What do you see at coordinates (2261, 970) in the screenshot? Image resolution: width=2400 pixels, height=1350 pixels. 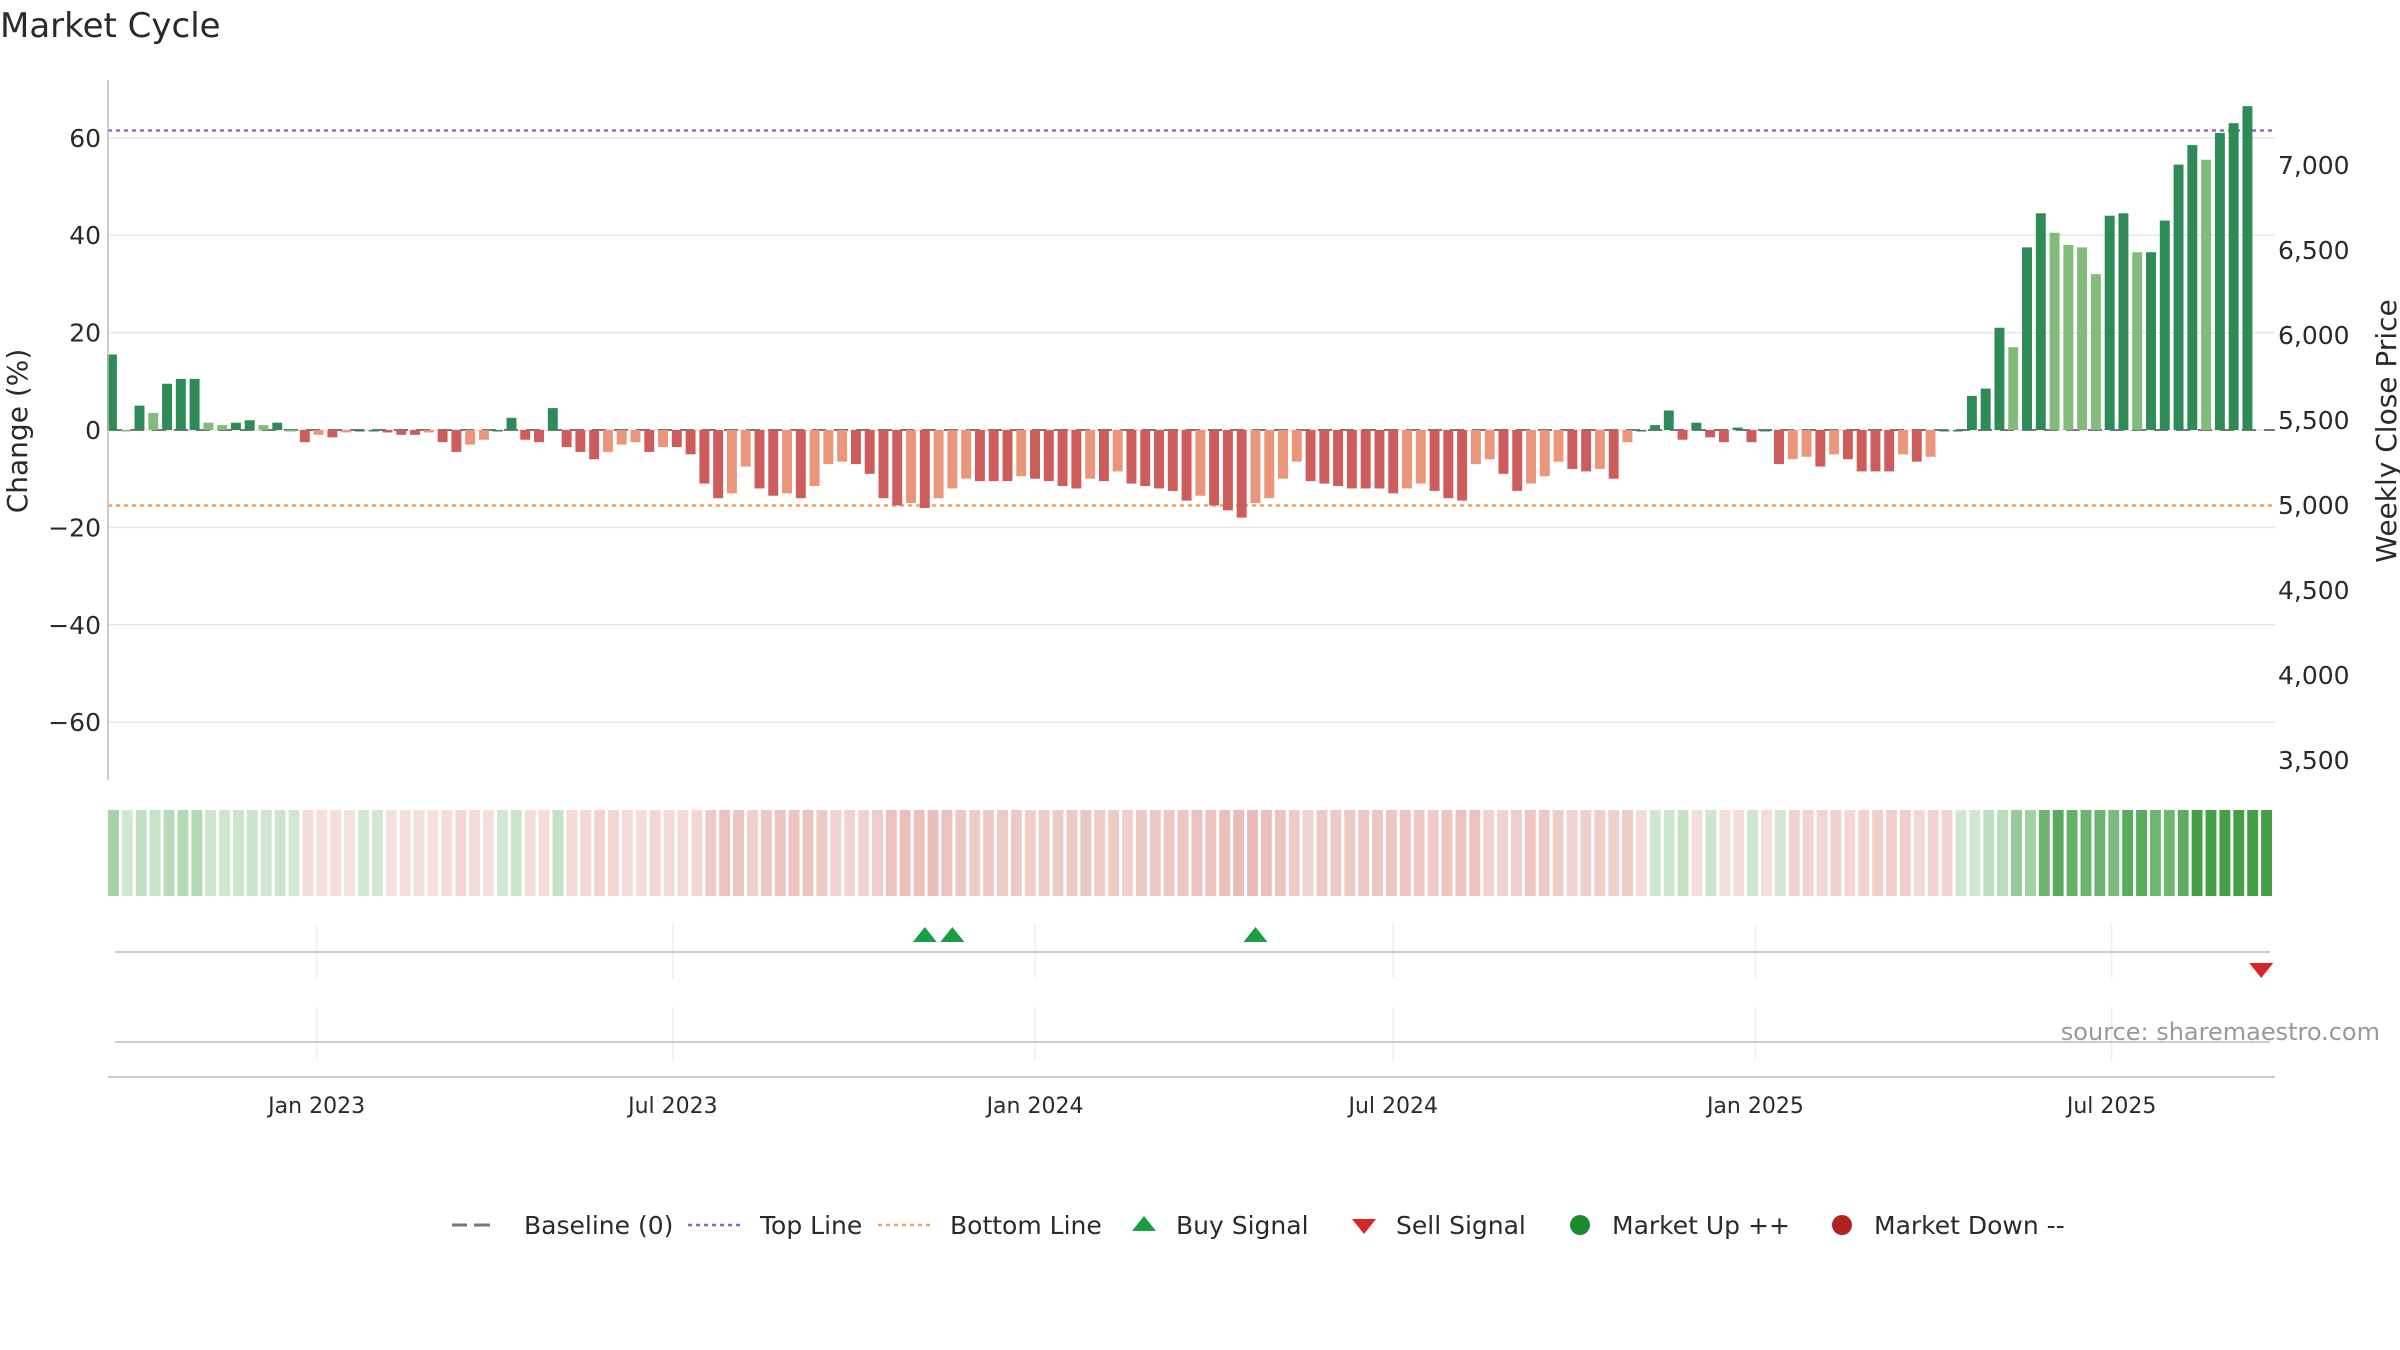 I see `sell-signal-marker` at bounding box center [2261, 970].